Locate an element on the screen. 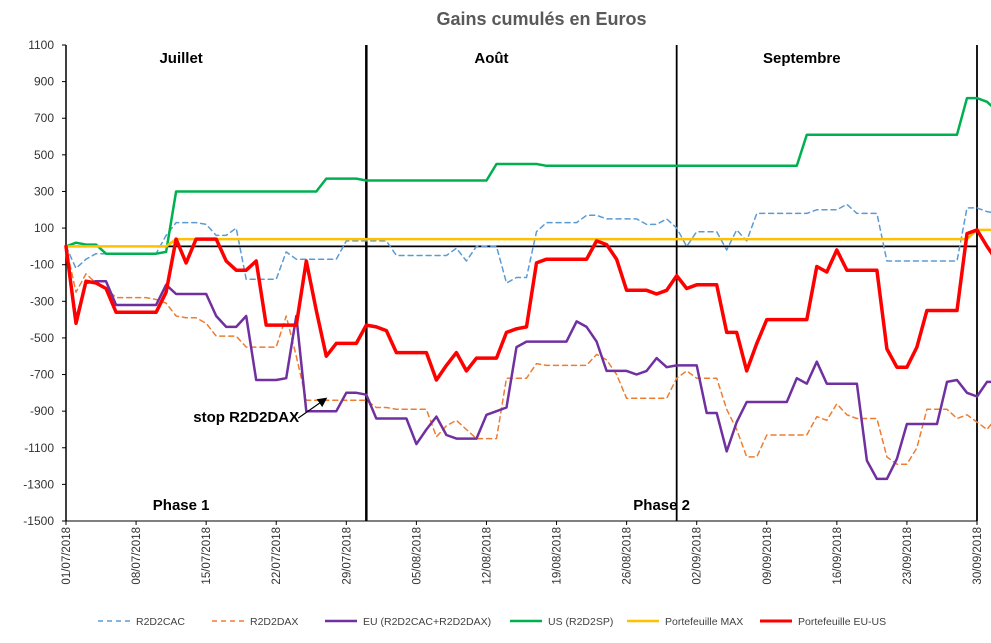 The width and height of the screenshot is (991, 643). x-tick-label: 12/08/2018 is located at coordinates (487, 556).